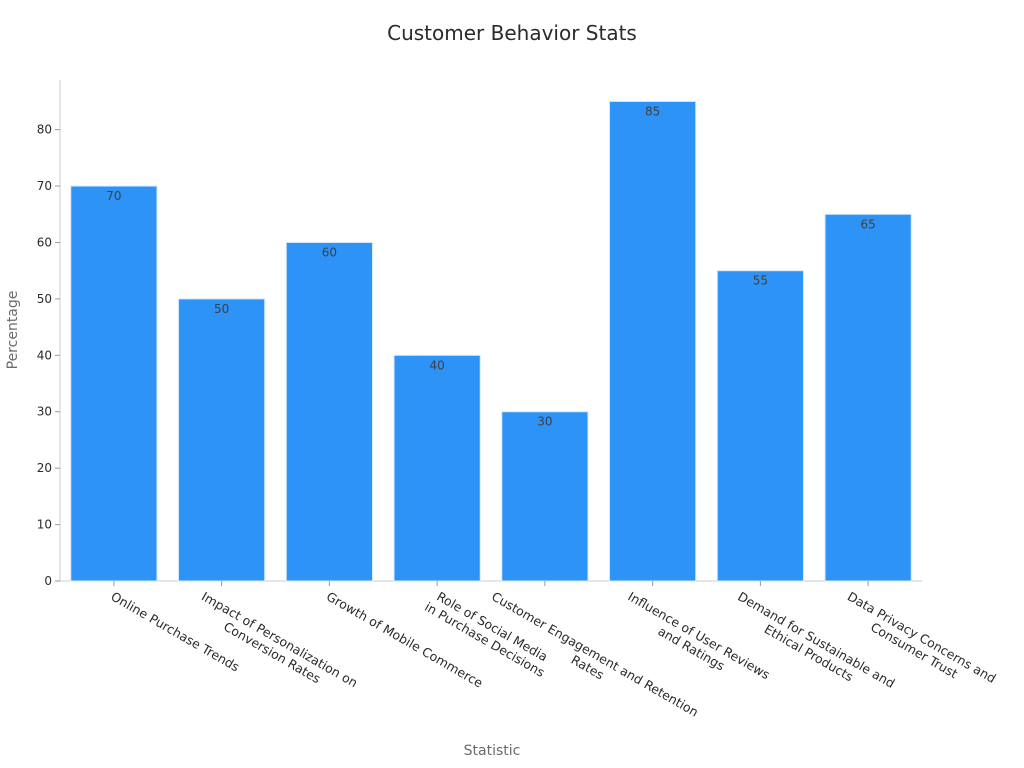  What do you see at coordinates (44, 130) in the screenshot?
I see `y-tick-label: 80` at bounding box center [44, 130].